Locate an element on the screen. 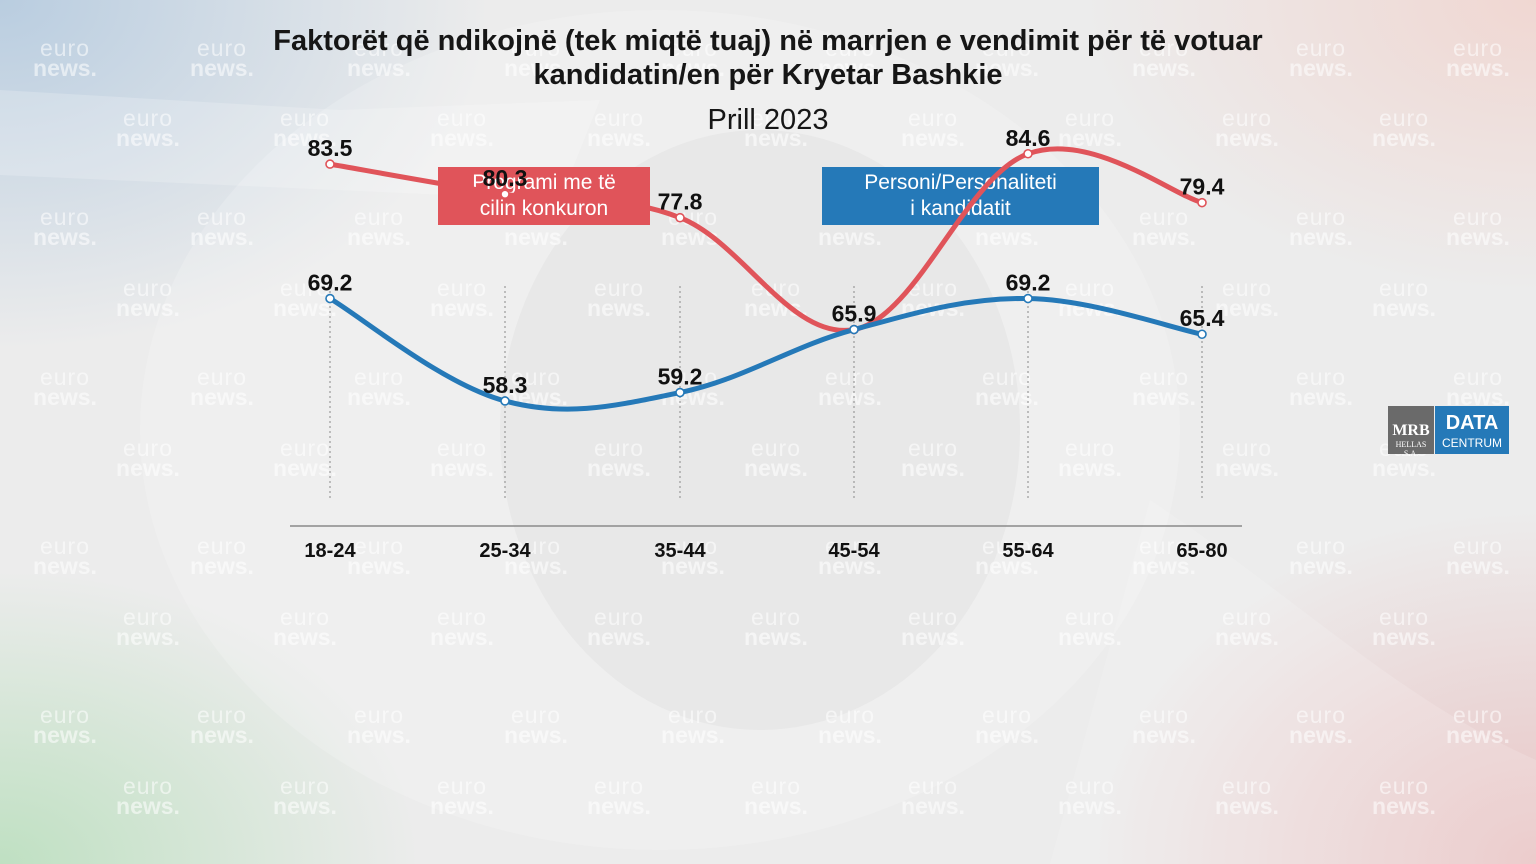  datacentrum-logo: DATA CENTRUM is located at coordinates (1472, 430).